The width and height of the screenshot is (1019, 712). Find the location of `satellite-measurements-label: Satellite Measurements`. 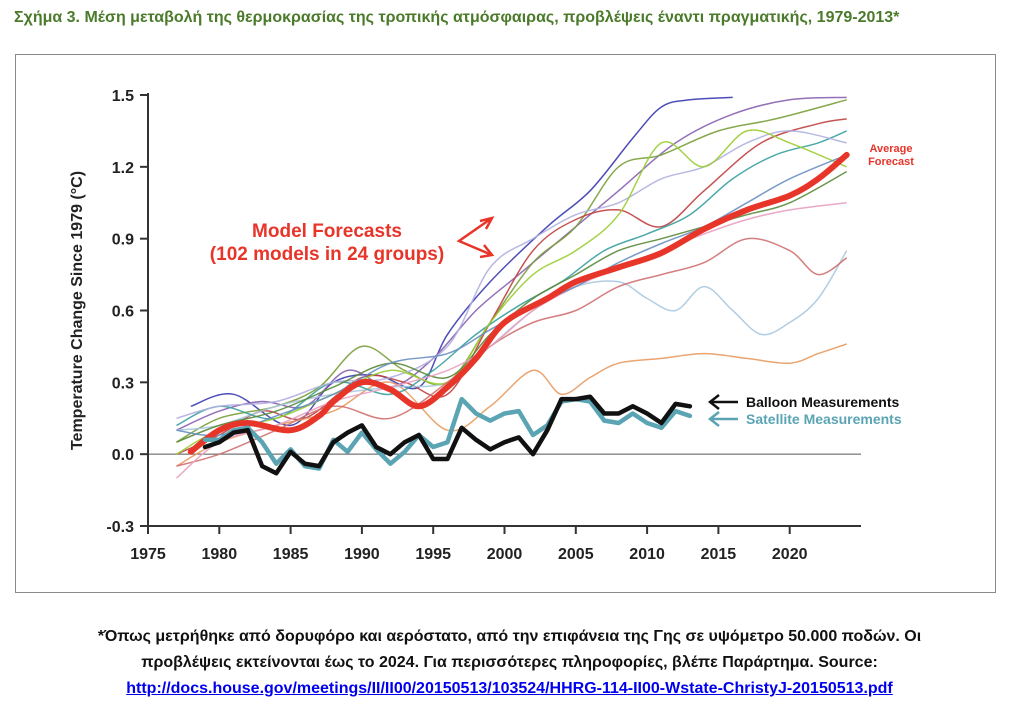

satellite-measurements-label: Satellite Measurements is located at coordinates (824, 419).